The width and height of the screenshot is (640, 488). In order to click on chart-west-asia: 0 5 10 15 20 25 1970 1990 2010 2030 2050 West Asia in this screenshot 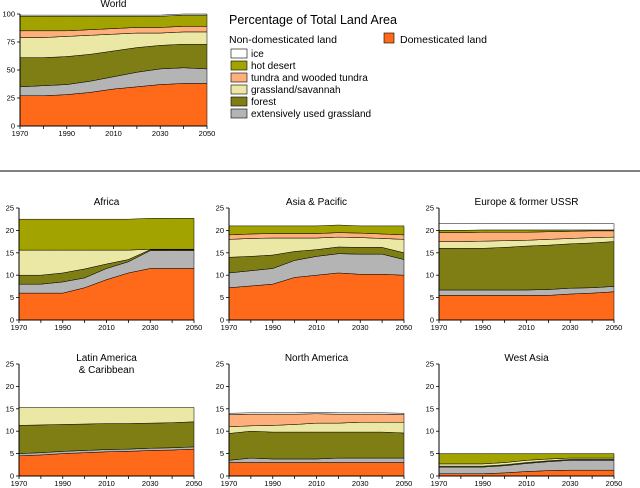, I will do `click(524, 420)`.